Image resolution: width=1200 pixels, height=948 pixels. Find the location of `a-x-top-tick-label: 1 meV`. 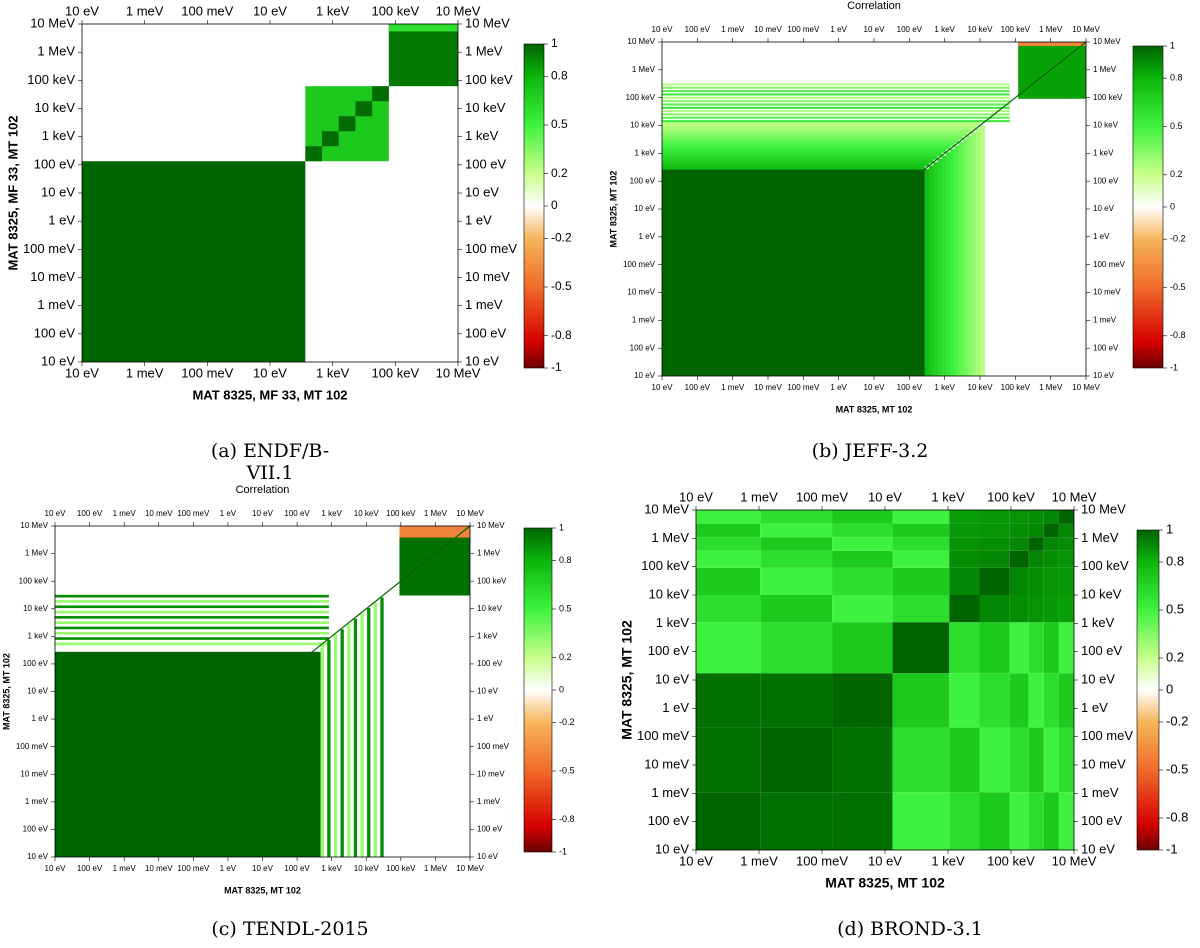

a-x-top-tick-label: 1 meV is located at coordinates (145, 10).